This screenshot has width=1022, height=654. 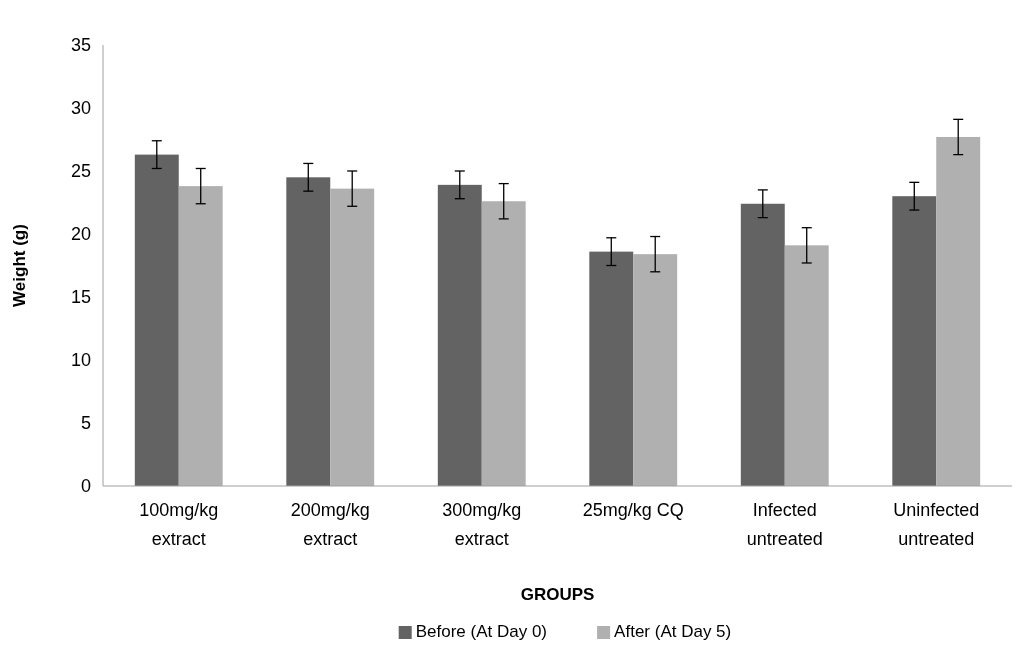 What do you see at coordinates (673, 631) in the screenshot?
I see `legend-label: After (At Day 5)` at bounding box center [673, 631].